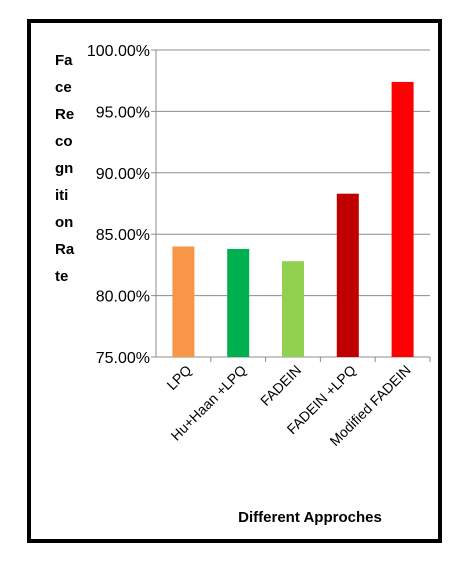 This screenshot has height=573, width=474. Describe the element at coordinates (123, 297) in the screenshot. I see `y-tick-label: 80.00%` at that location.